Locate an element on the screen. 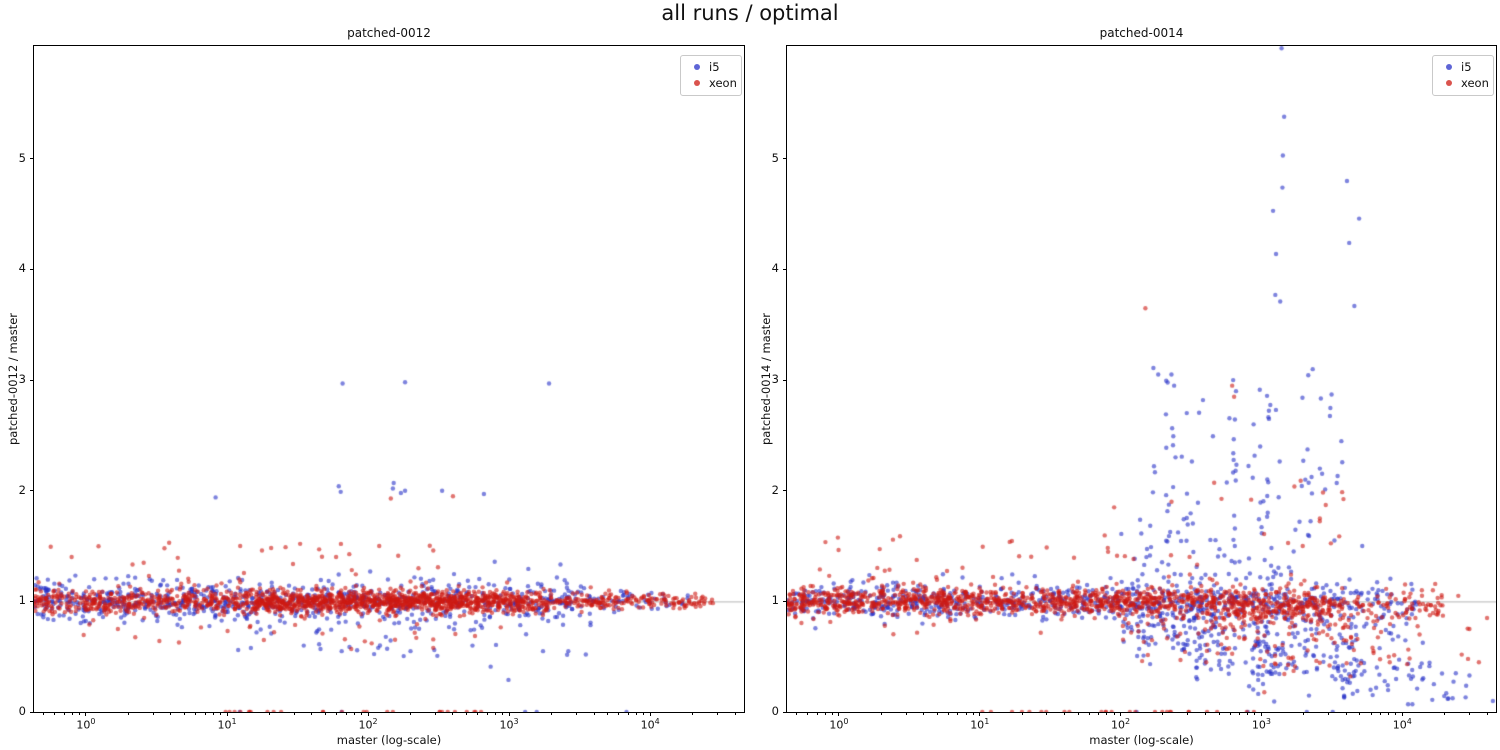 This screenshot has height=750, width=1500. x-tick-label: 10³ is located at coordinates (509, 724).